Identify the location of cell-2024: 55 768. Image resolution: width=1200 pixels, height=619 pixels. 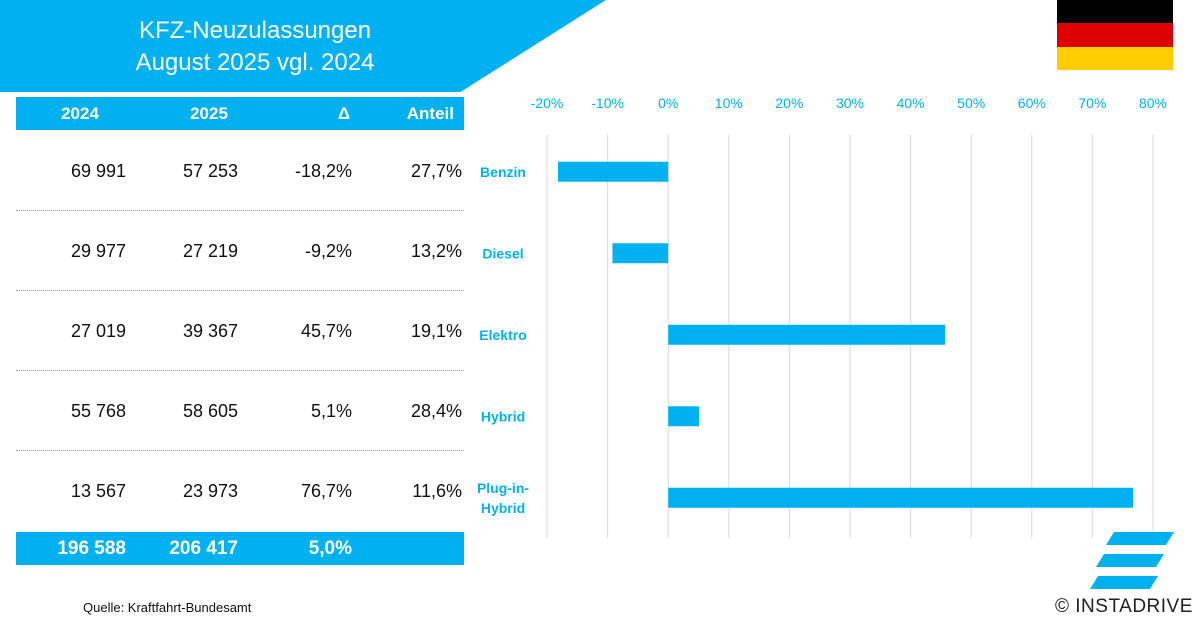
(98, 411).